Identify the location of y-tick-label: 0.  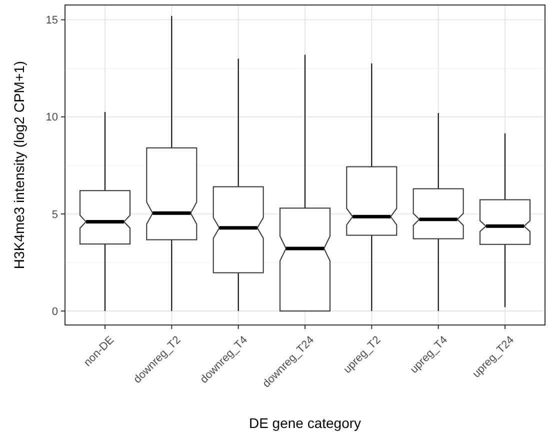
(55, 312).